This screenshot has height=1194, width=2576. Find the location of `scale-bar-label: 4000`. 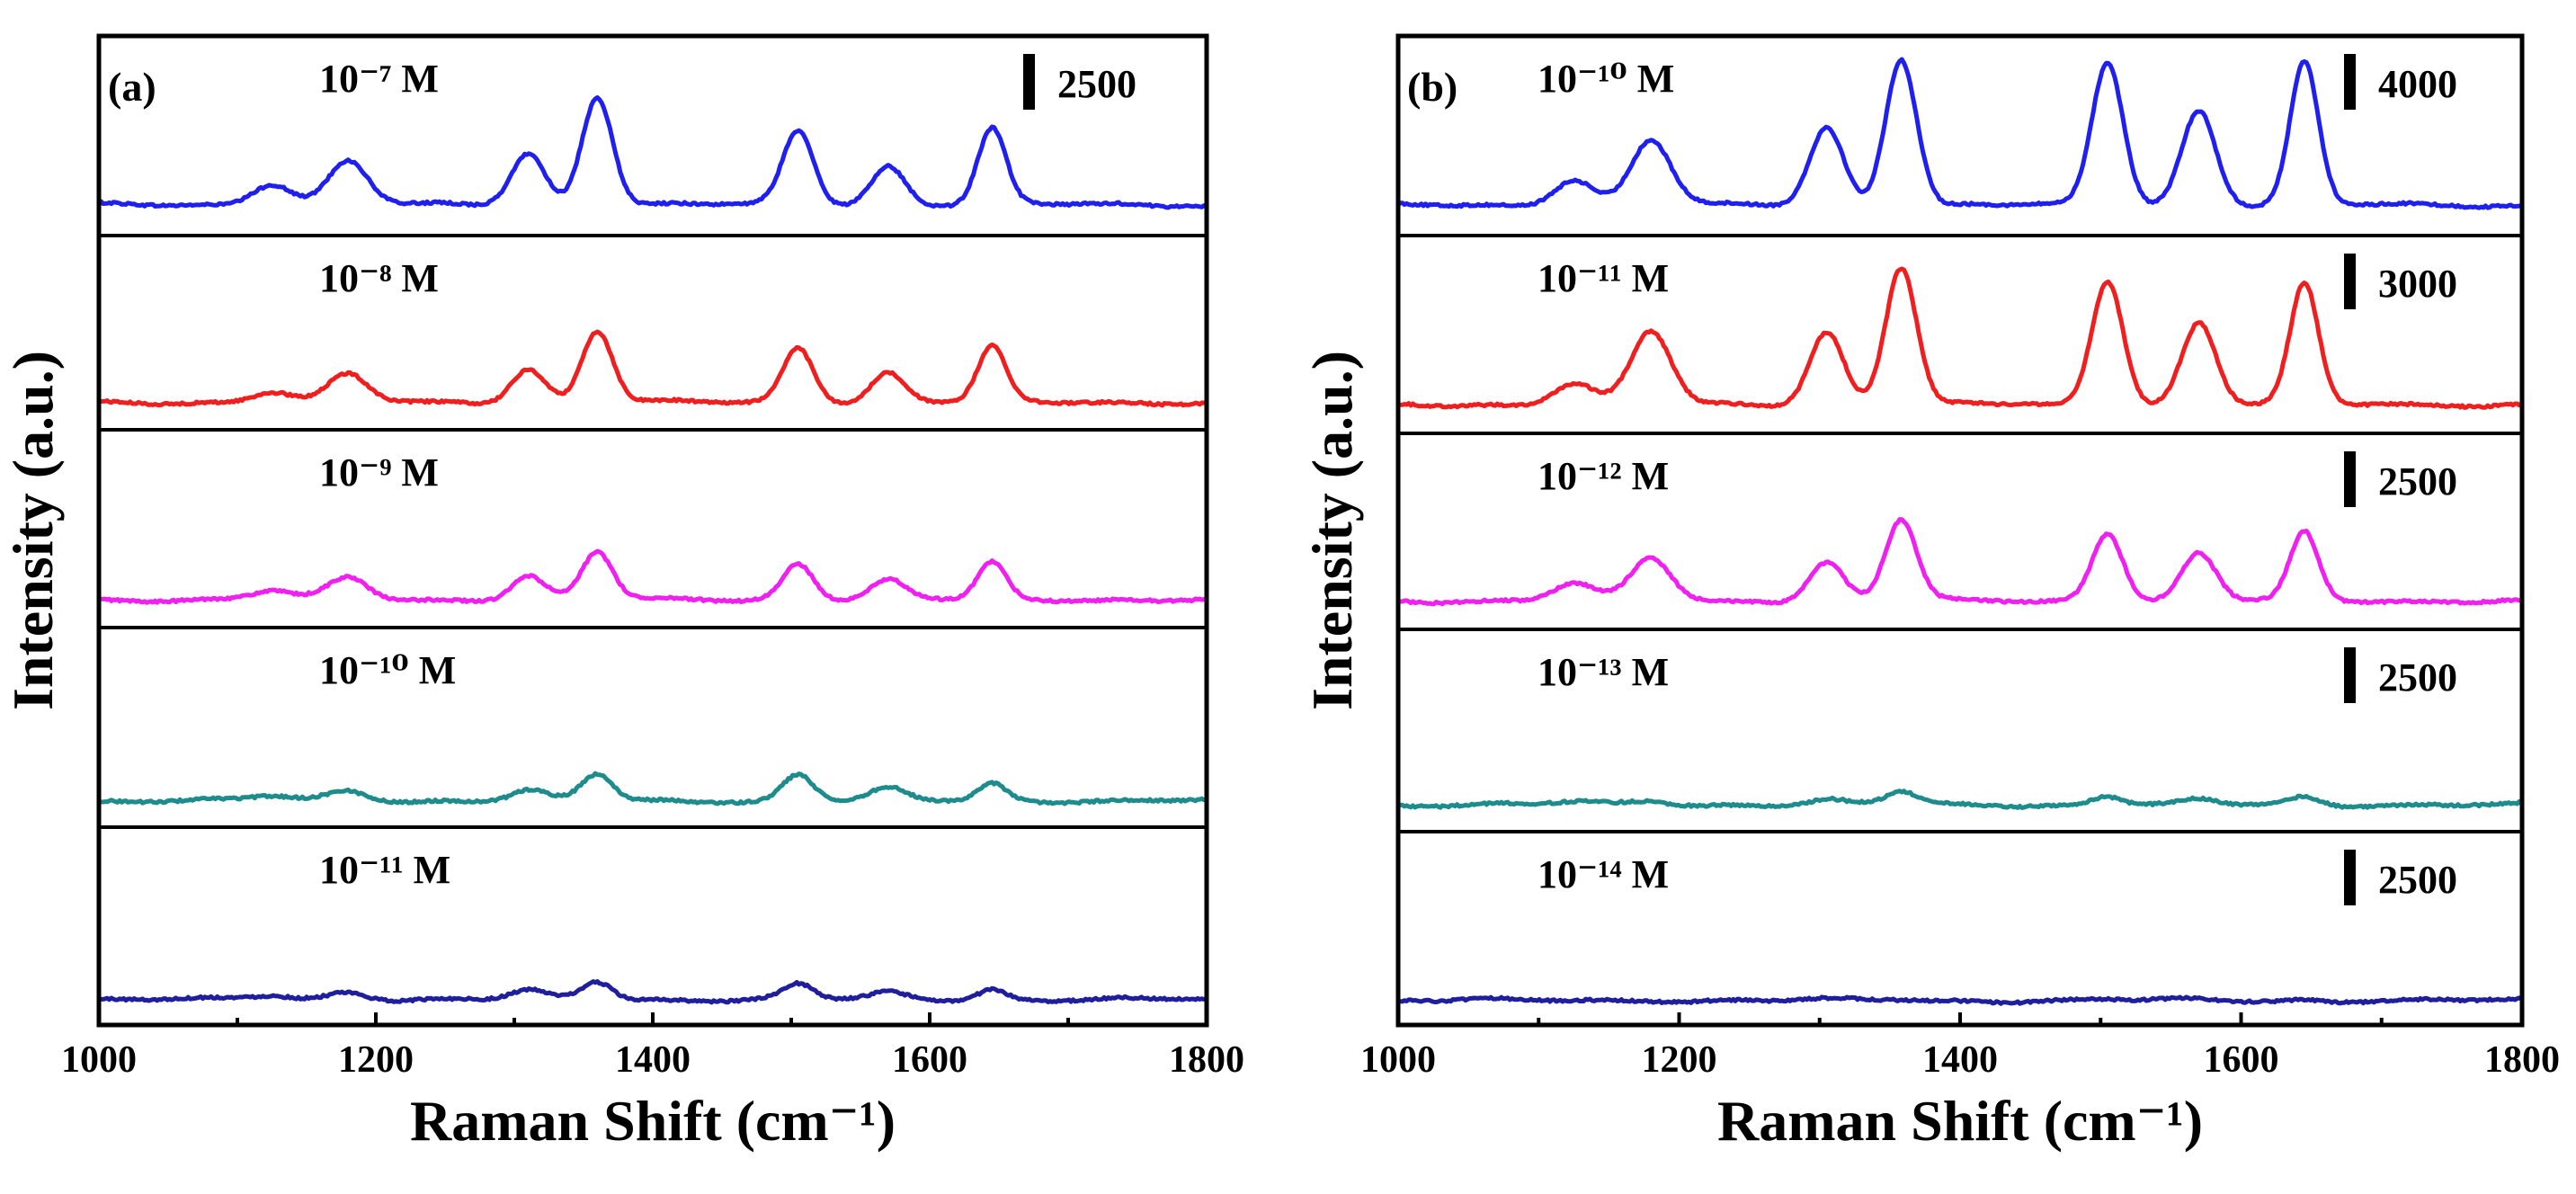

scale-bar-label: 4000 is located at coordinates (2417, 84).